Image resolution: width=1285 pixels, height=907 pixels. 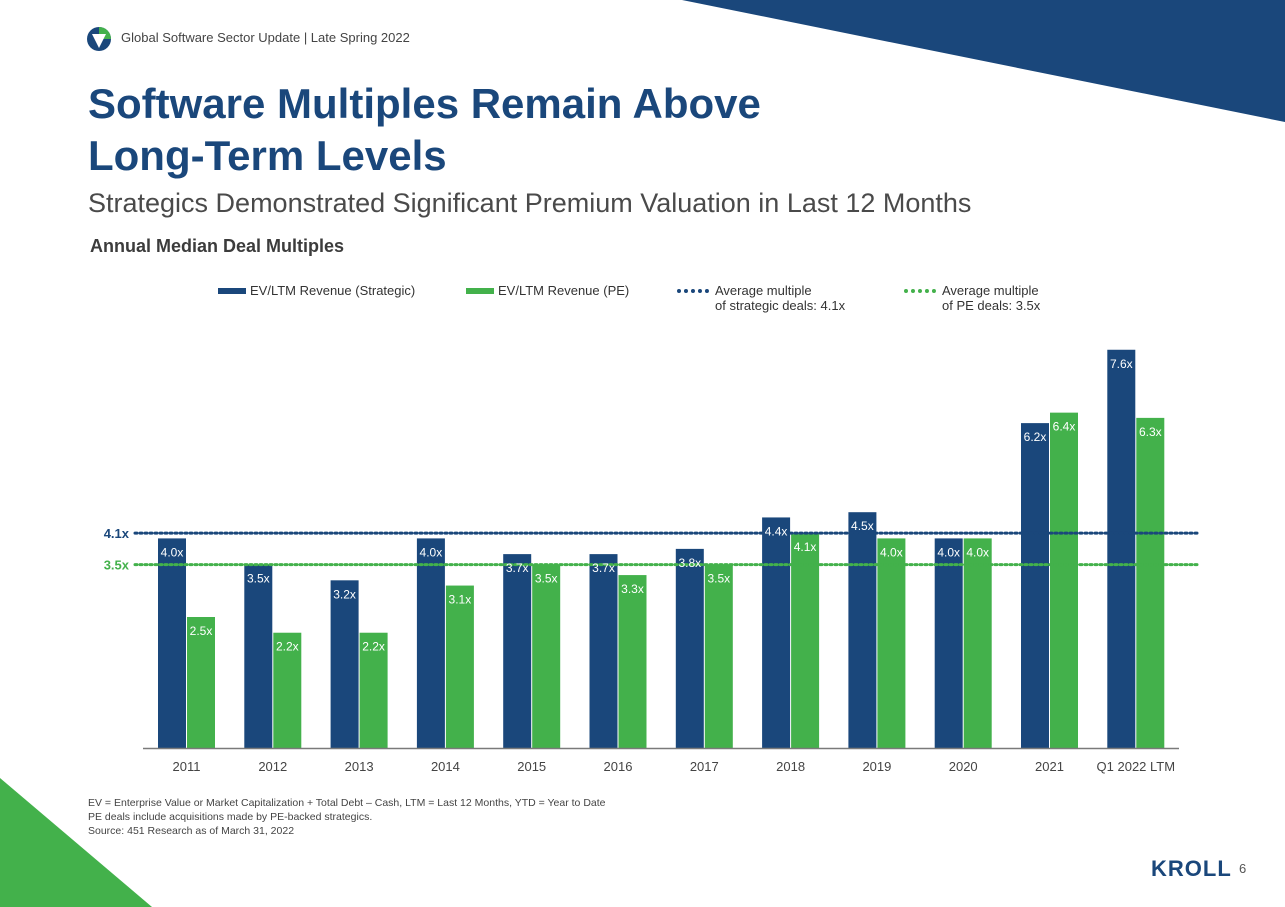 What do you see at coordinates (287, 647) in the screenshot?
I see `data-label-pe-2012: 2.2x` at bounding box center [287, 647].